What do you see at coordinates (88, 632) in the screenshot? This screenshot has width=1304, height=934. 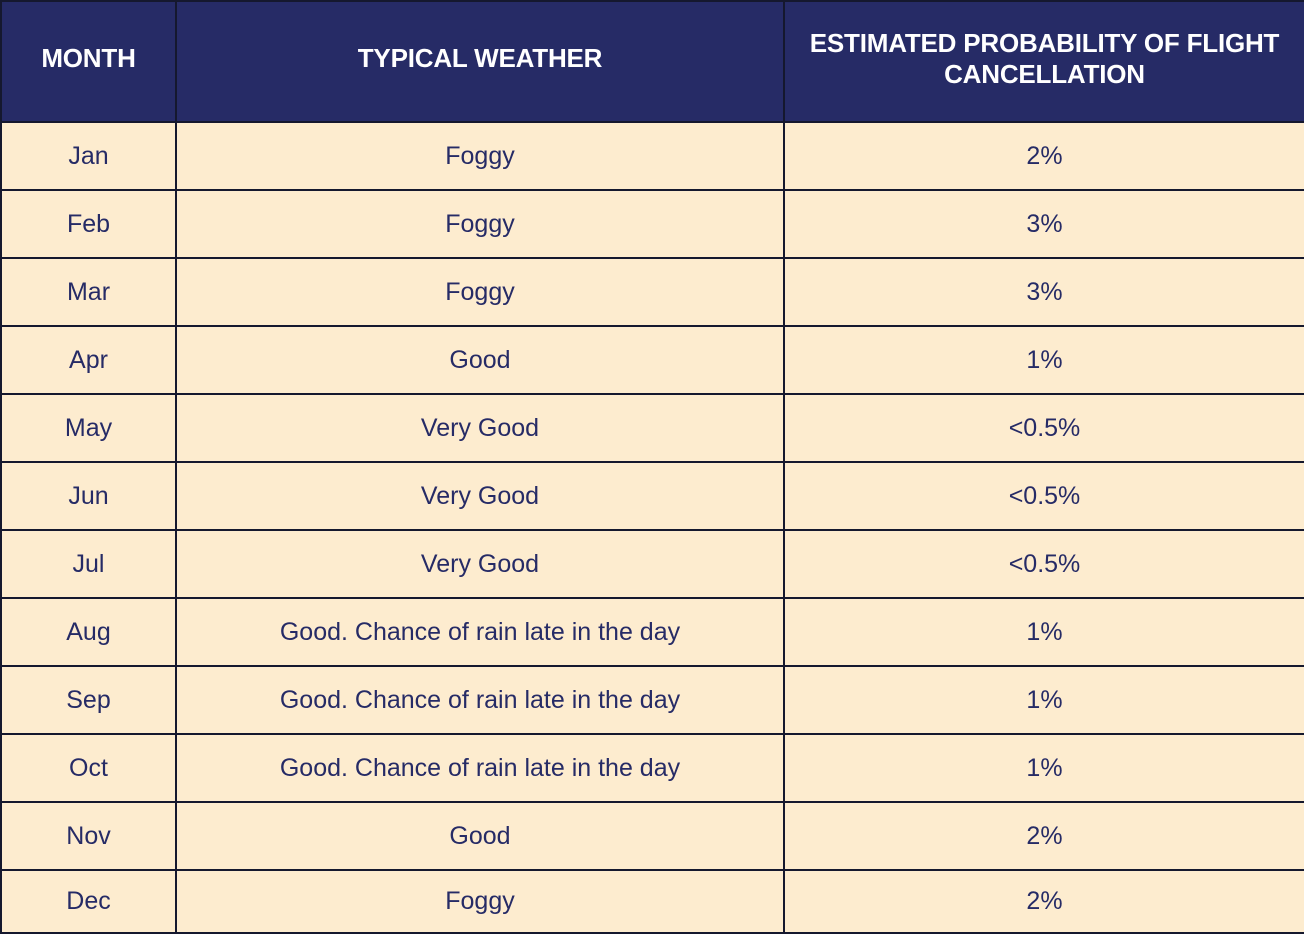 I see `month-cell: Aug` at bounding box center [88, 632].